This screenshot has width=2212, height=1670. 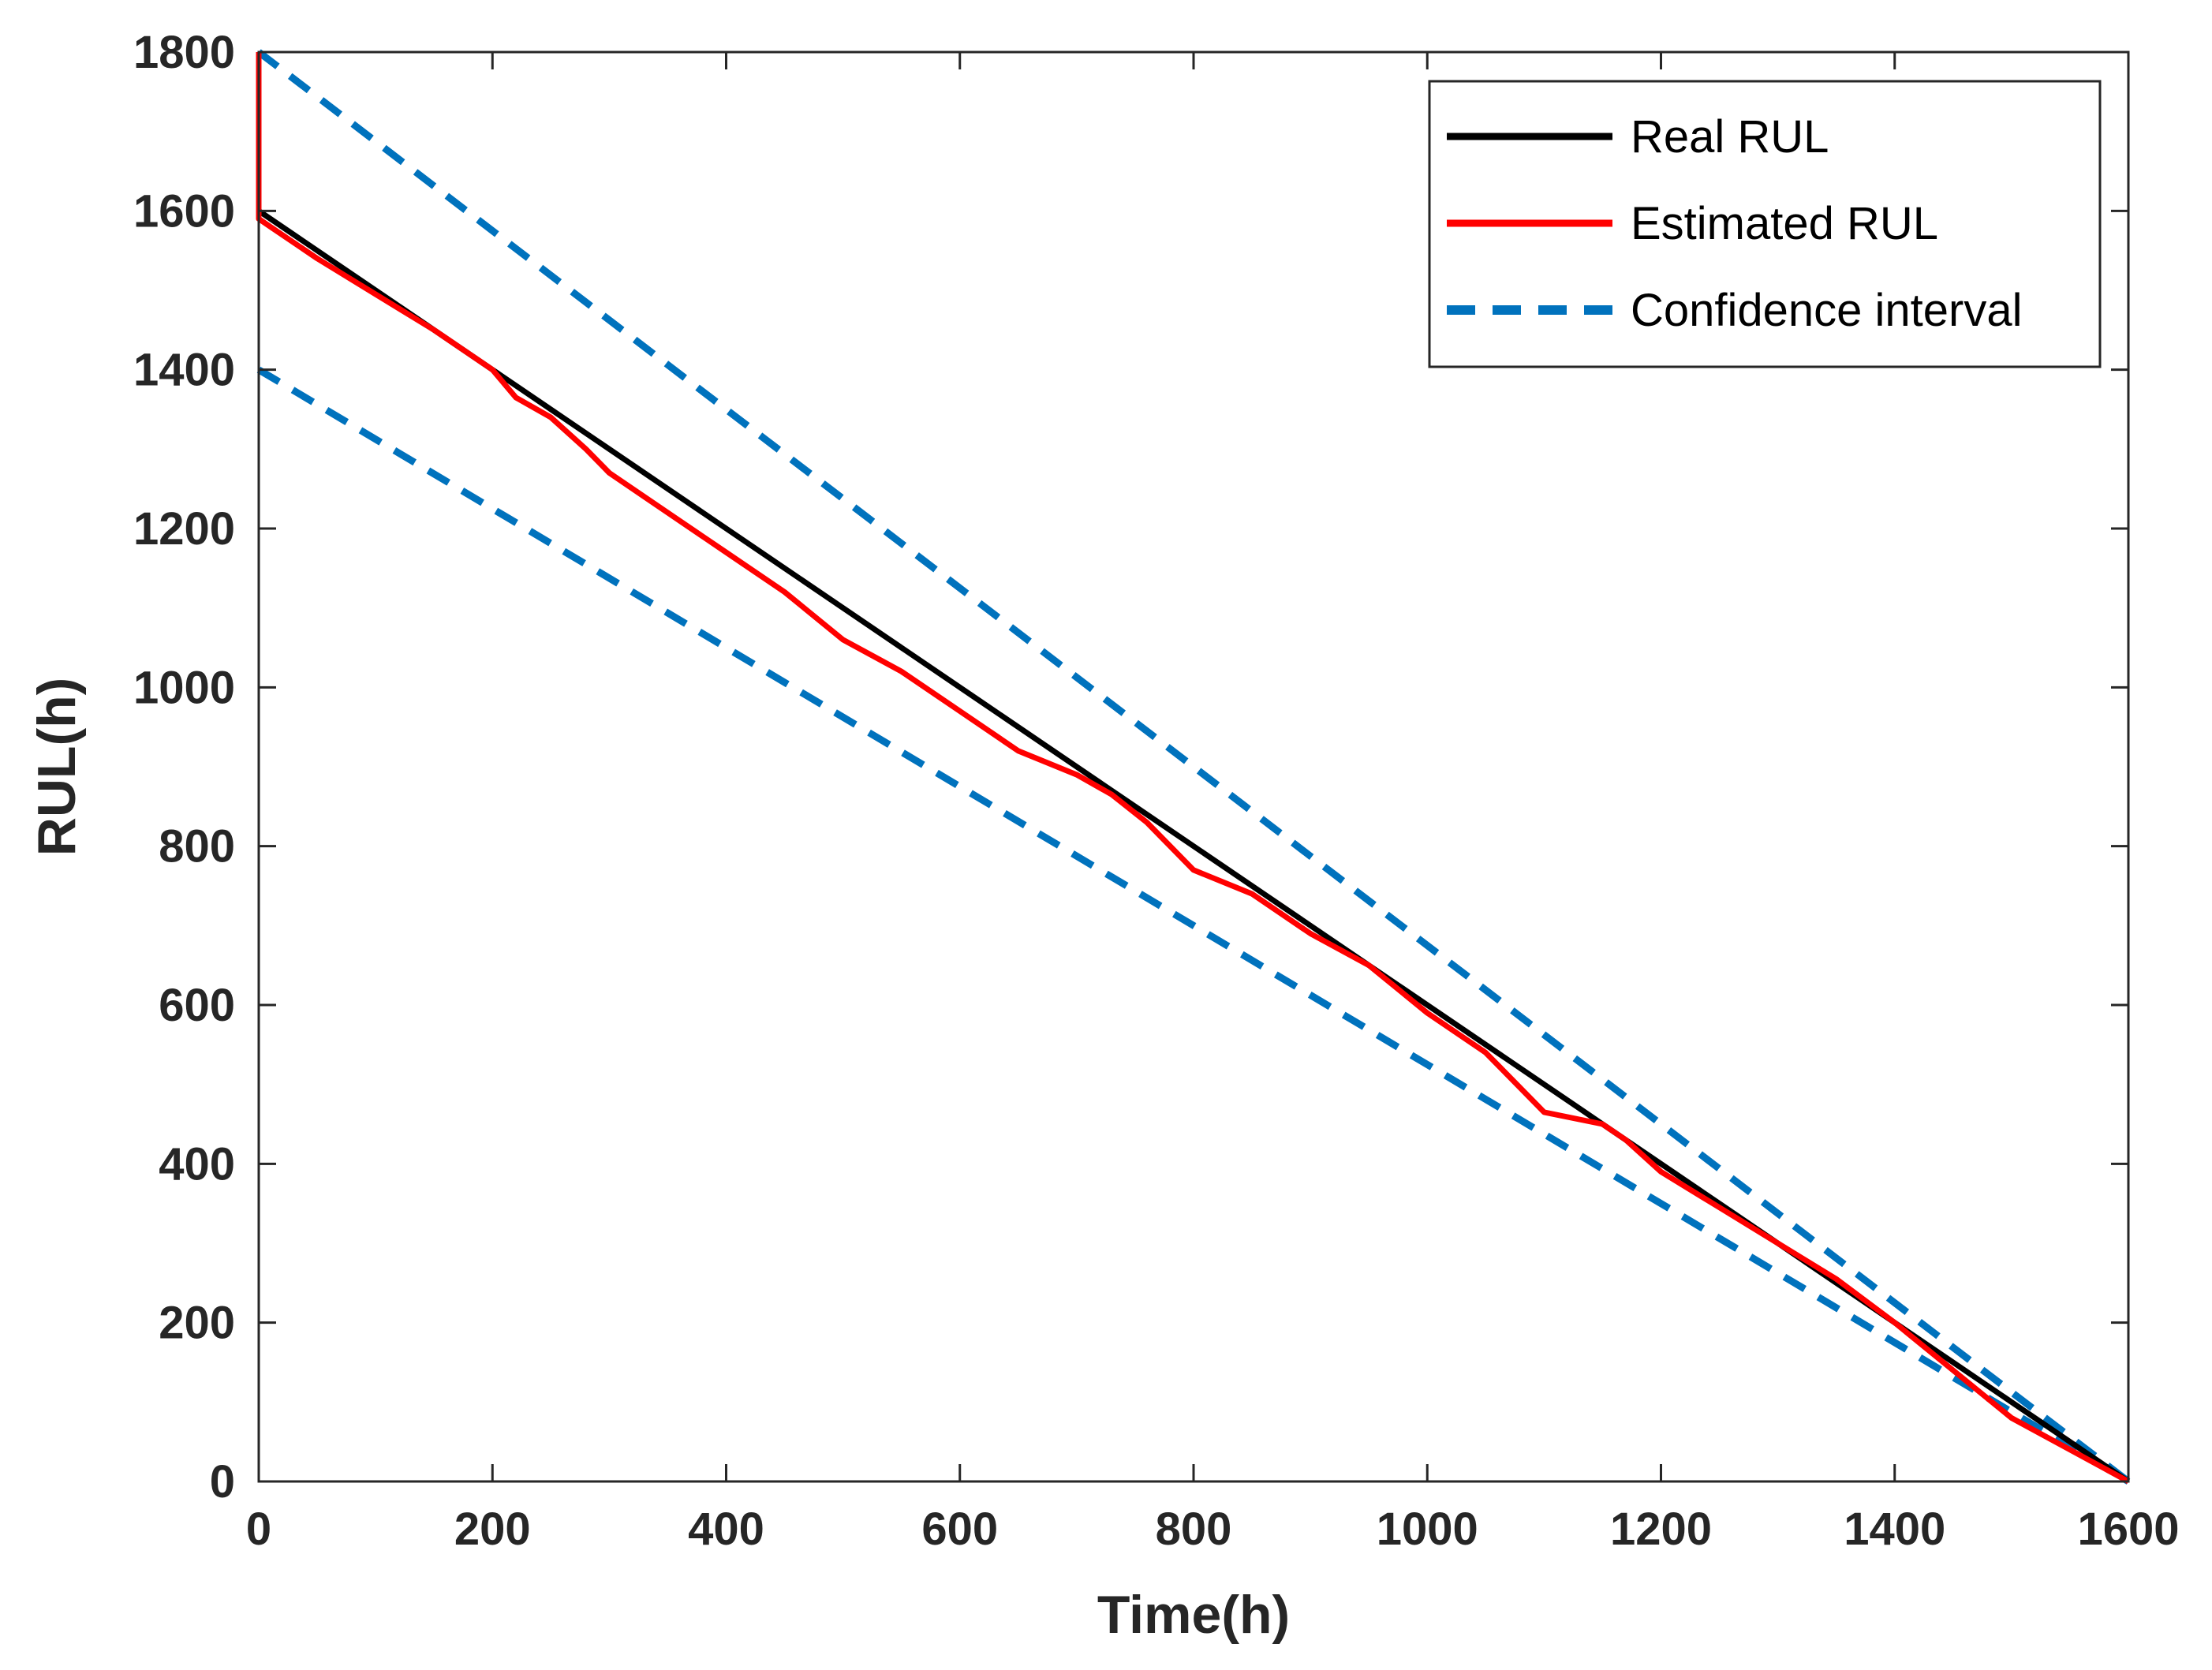 I want to click on x-tick-label: 1200, so click(x=1661, y=1530).